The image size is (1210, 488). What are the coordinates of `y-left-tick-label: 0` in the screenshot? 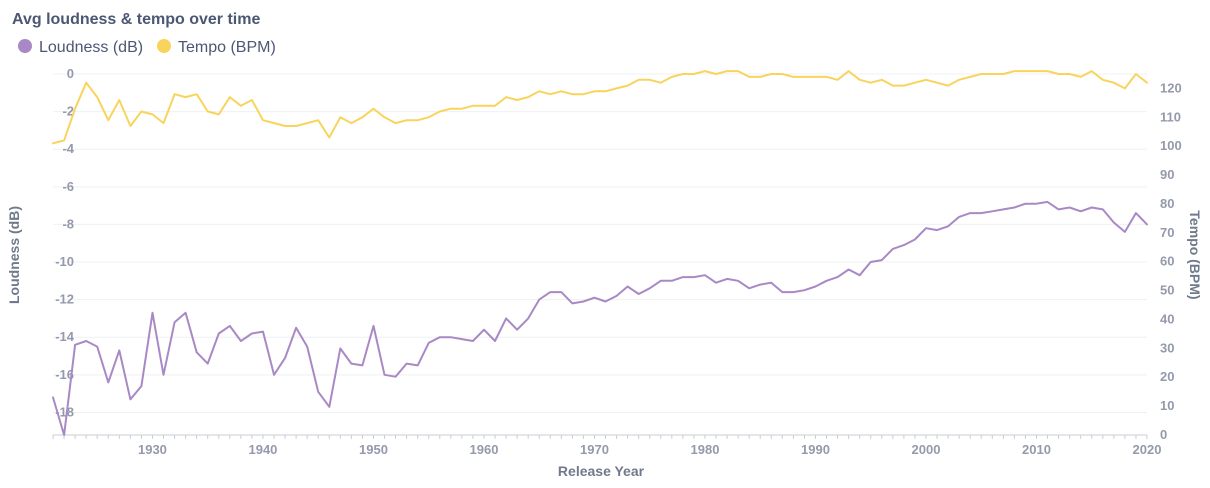 It's located at (70, 73).